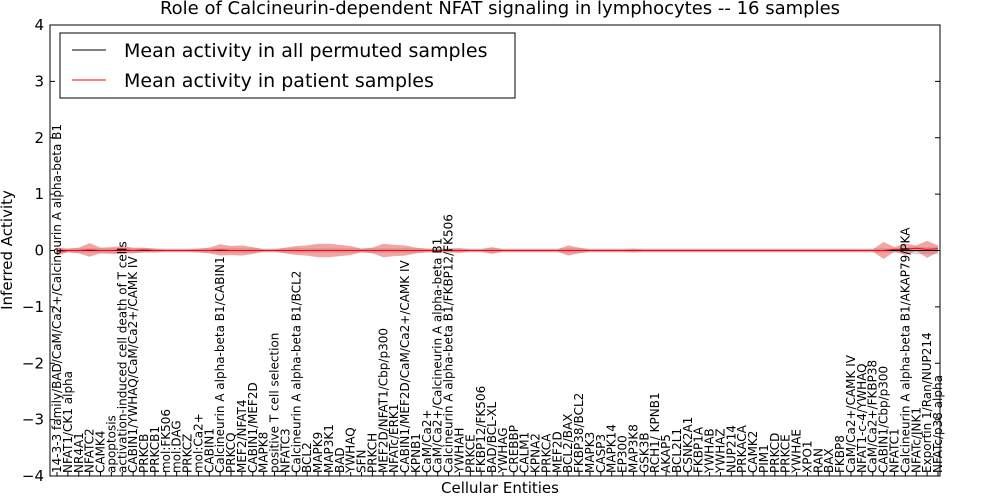 This screenshot has height=500, width=1000. Describe the element at coordinates (318, 452) in the screenshot. I see `x-tick-label: MAPK9` at that location.